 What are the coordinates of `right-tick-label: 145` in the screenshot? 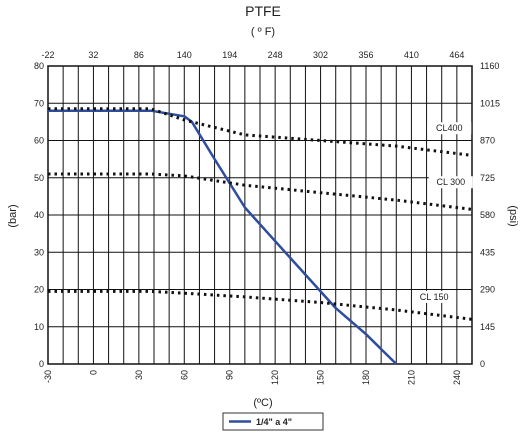 It's located at (487, 327).